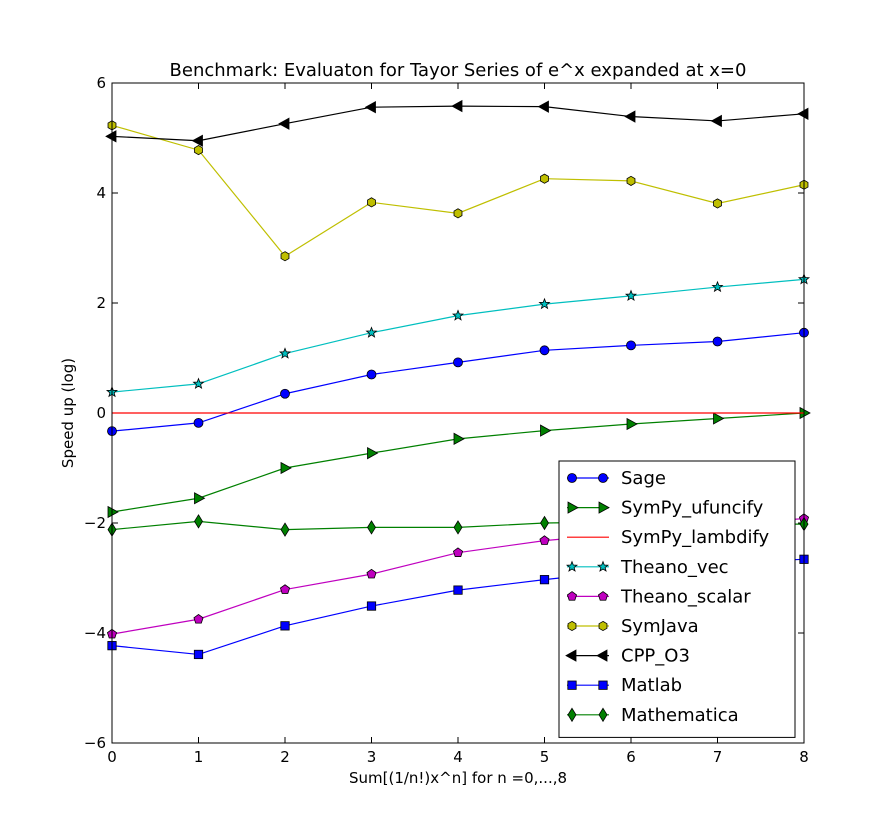 The width and height of the screenshot is (893, 826). Describe the element at coordinates (372, 757) in the screenshot. I see `x-tick-label: 3` at that location.